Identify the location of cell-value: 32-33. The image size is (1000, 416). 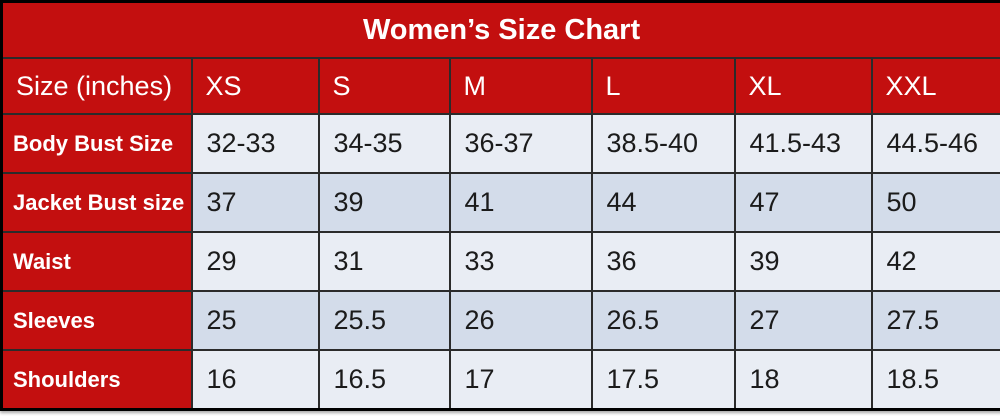
(255, 143).